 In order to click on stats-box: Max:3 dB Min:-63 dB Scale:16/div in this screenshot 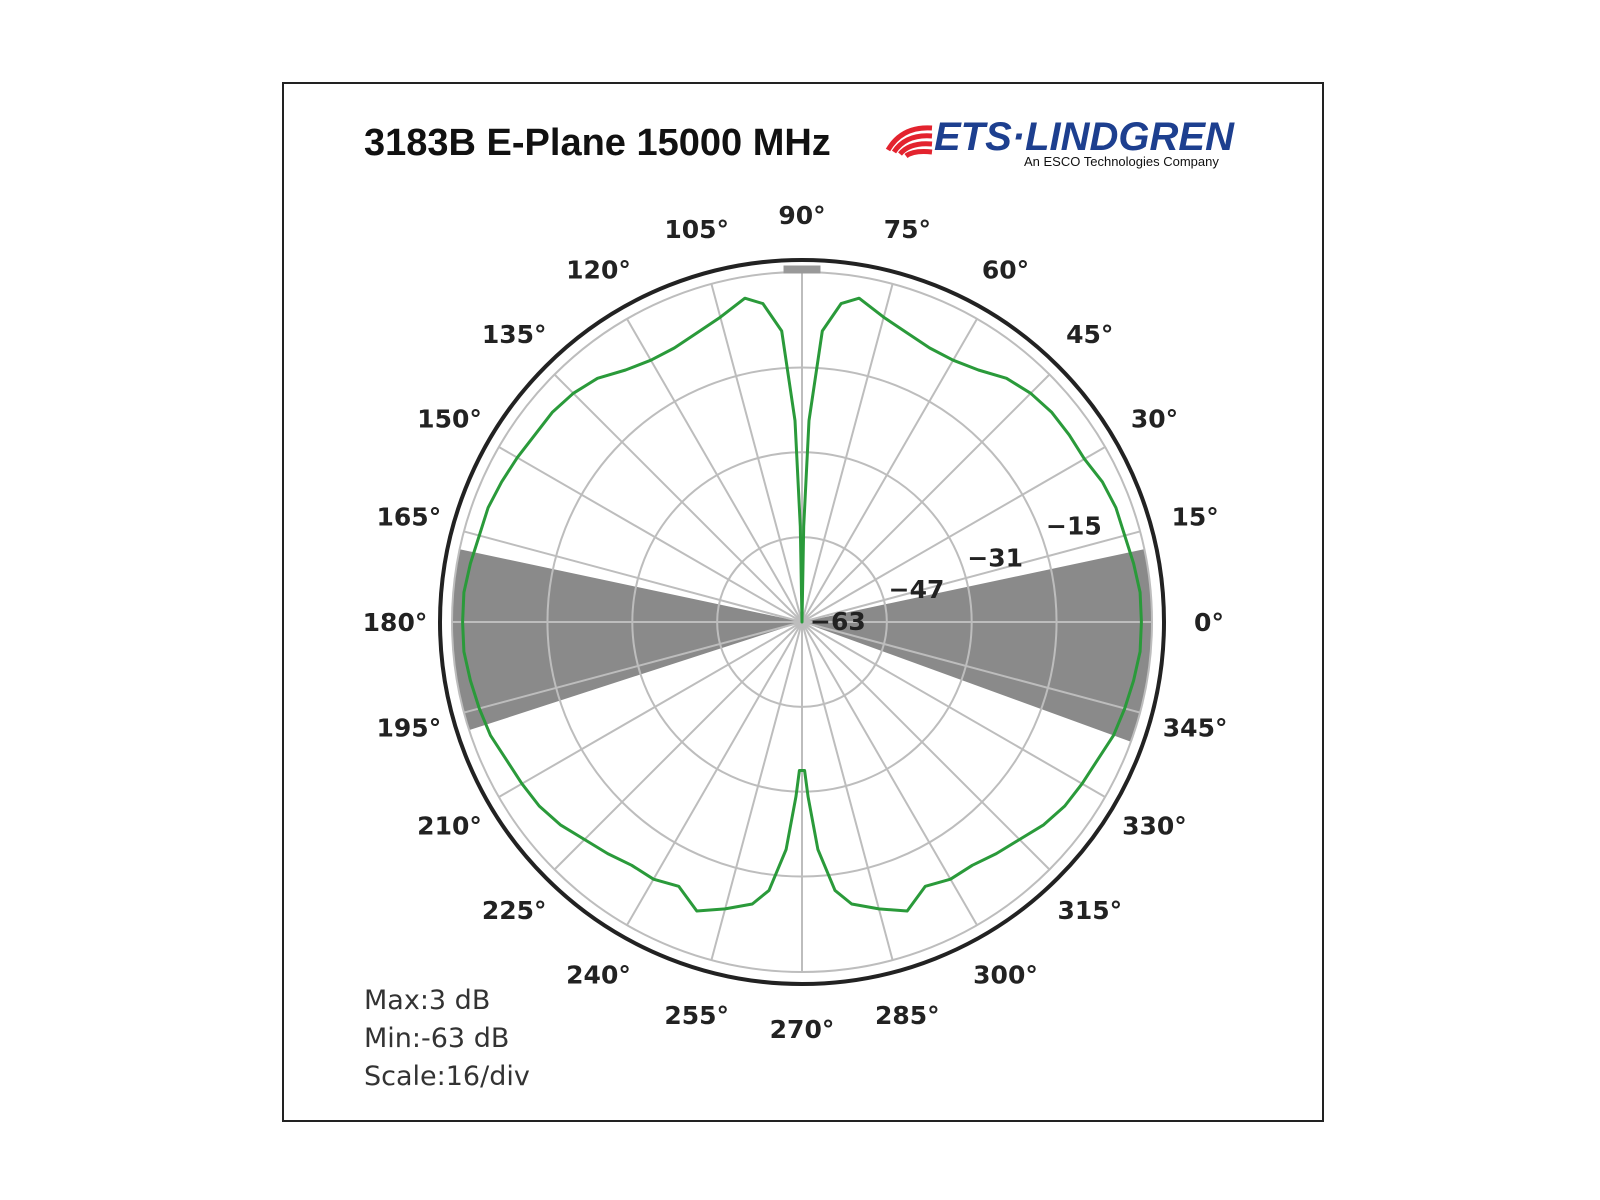, I will do `click(447, 1039)`.